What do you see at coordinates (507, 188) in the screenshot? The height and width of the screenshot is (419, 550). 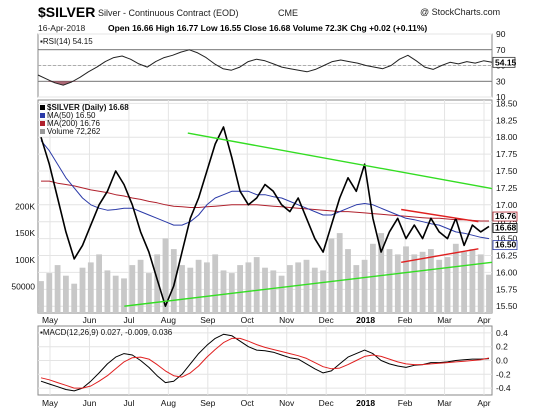 I see `price-tick-label: 17.25` at bounding box center [507, 188].